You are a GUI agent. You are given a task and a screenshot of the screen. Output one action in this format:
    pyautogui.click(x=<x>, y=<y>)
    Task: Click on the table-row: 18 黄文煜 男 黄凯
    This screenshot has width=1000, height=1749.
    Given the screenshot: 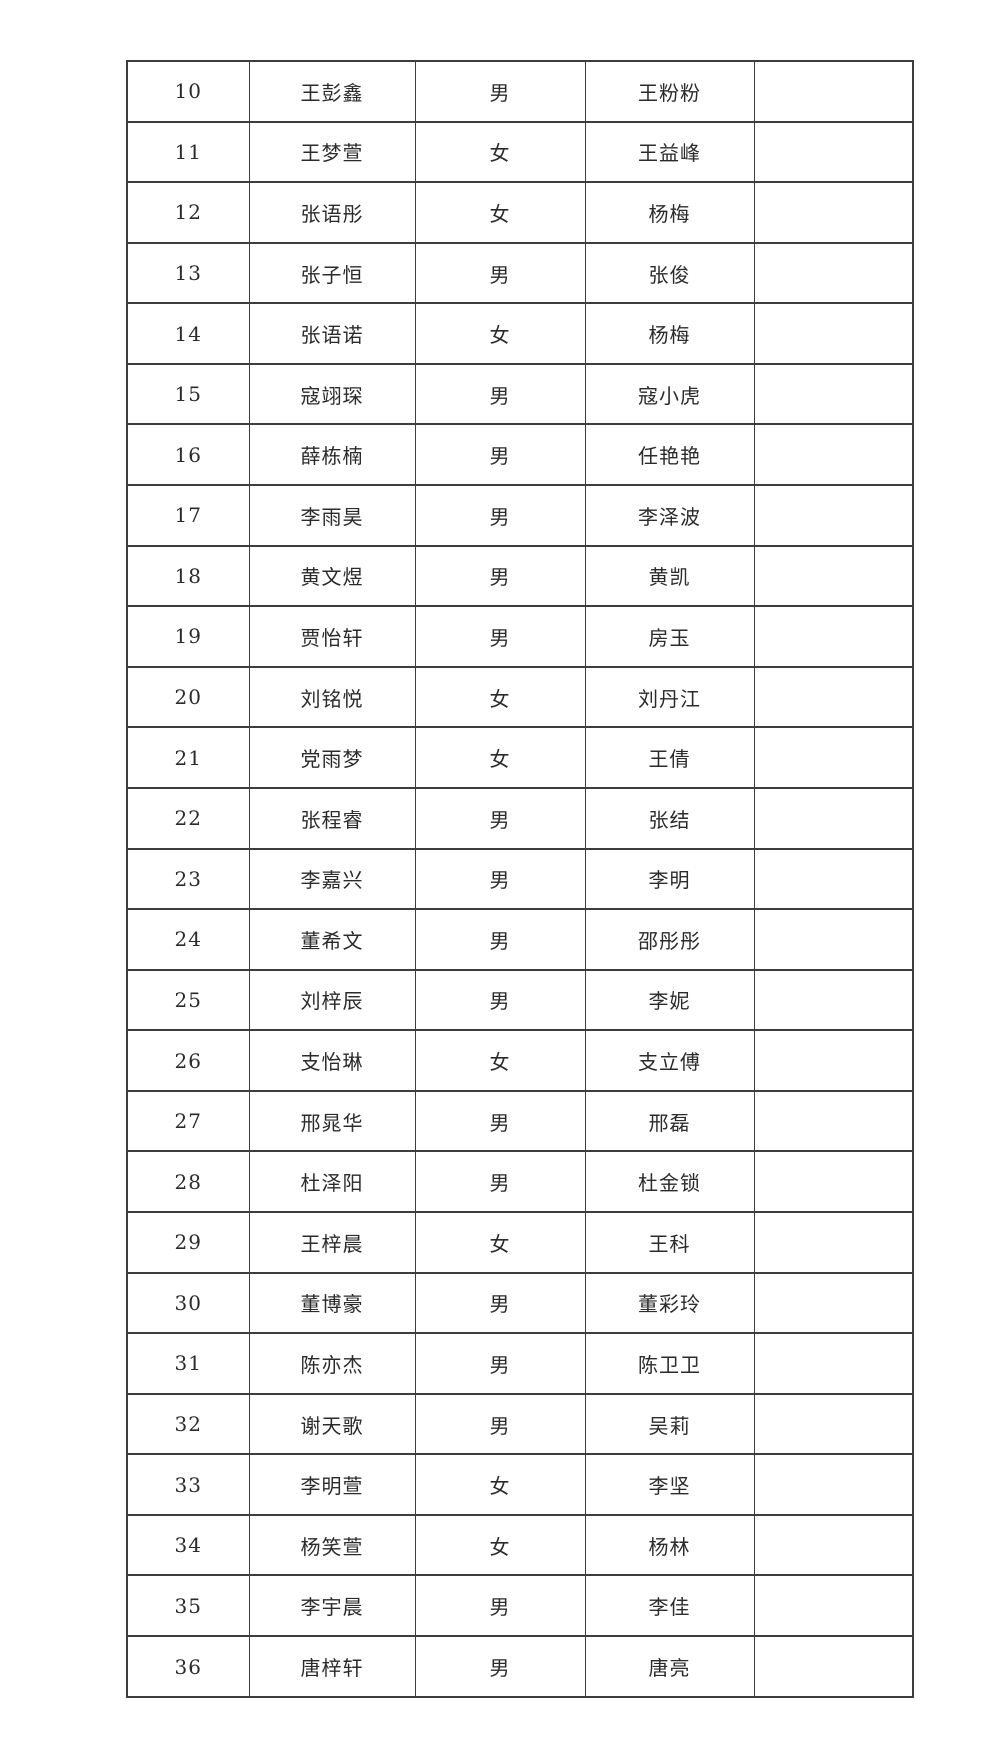 What is the action you would take?
    pyautogui.click(x=520, y=576)
    